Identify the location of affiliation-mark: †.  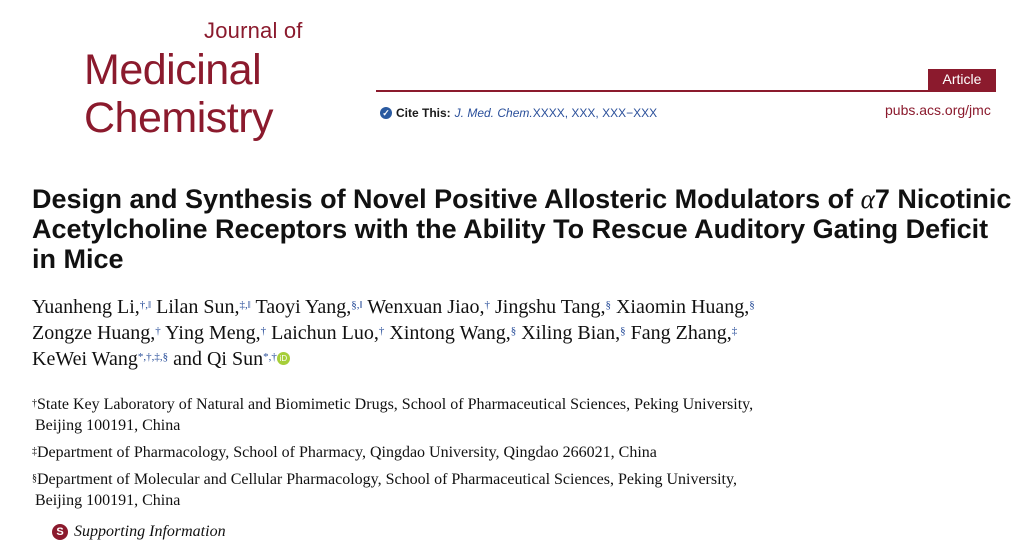
(34, 403).